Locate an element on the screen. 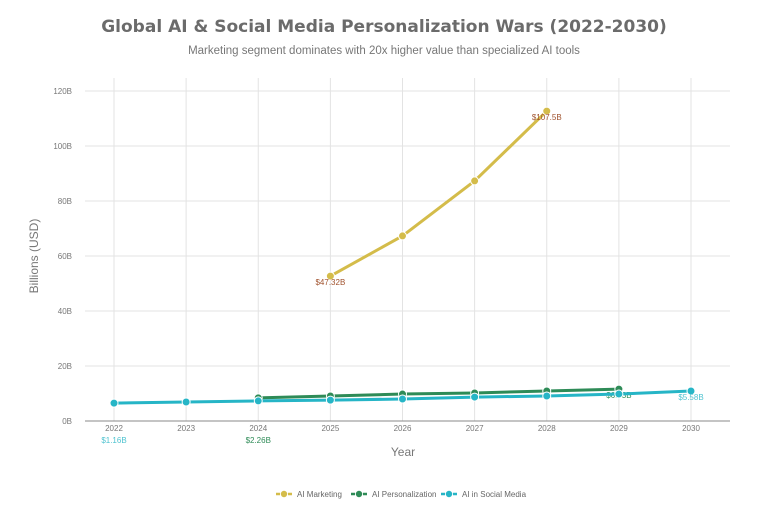 The width and height of the screenshot is (768, 512). x-tick-label: 2023 is located at coordinates (186, 428).